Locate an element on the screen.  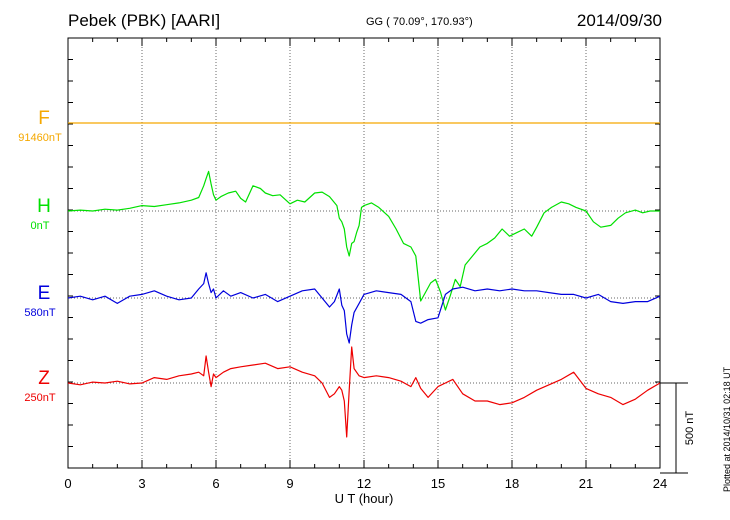
baseline-label-e: 580nT is located at coordinates (39, 313).